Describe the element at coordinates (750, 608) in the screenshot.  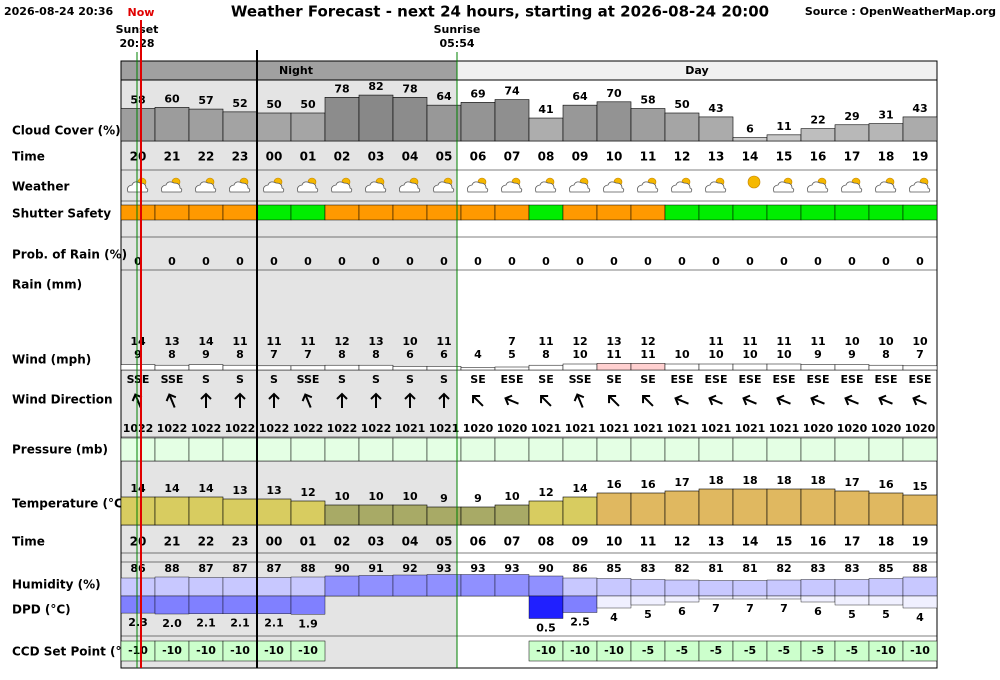
I see `dpd-value: 7` at that location.